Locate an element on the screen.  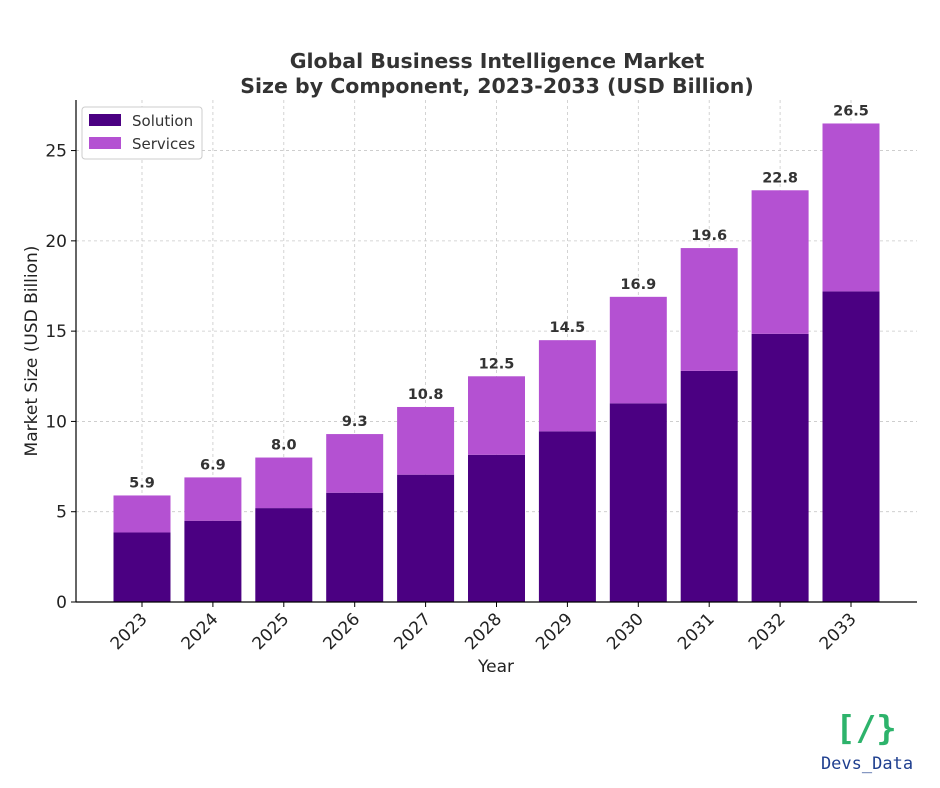
bar-services-2028 is located at coordinates (496, 415).